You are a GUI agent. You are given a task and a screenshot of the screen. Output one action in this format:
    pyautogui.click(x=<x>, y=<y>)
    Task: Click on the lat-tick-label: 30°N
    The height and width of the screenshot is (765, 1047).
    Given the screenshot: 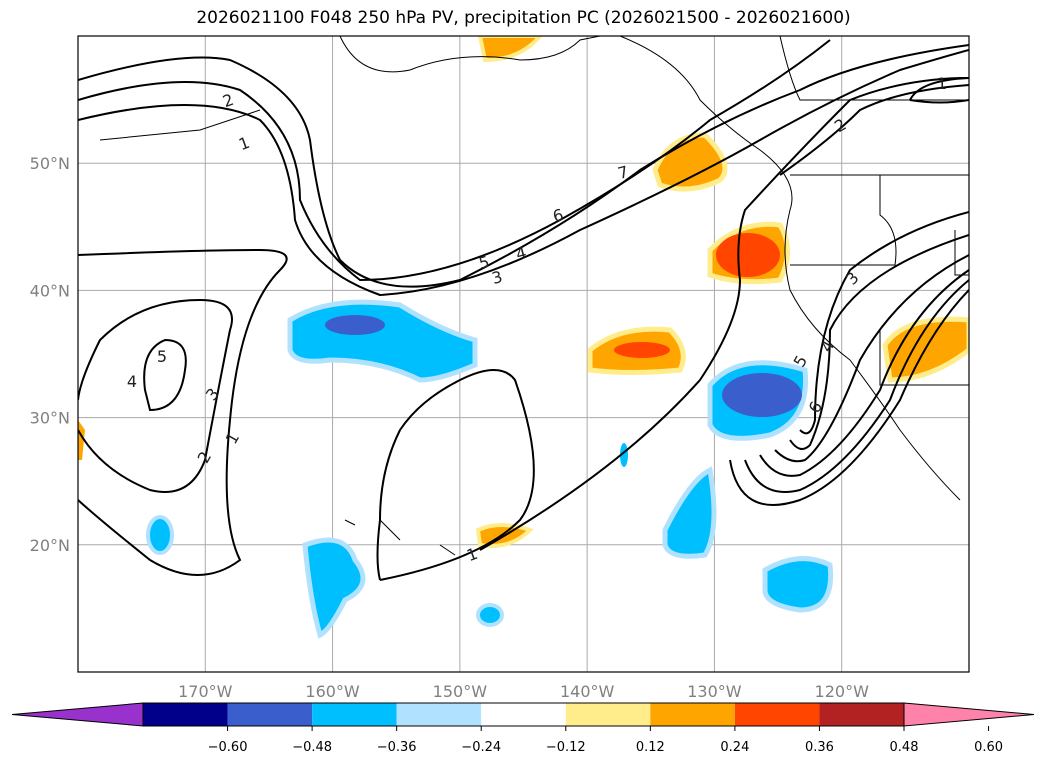 What is the action you would take?
    pyautogui.click(x=50, y=418)
    